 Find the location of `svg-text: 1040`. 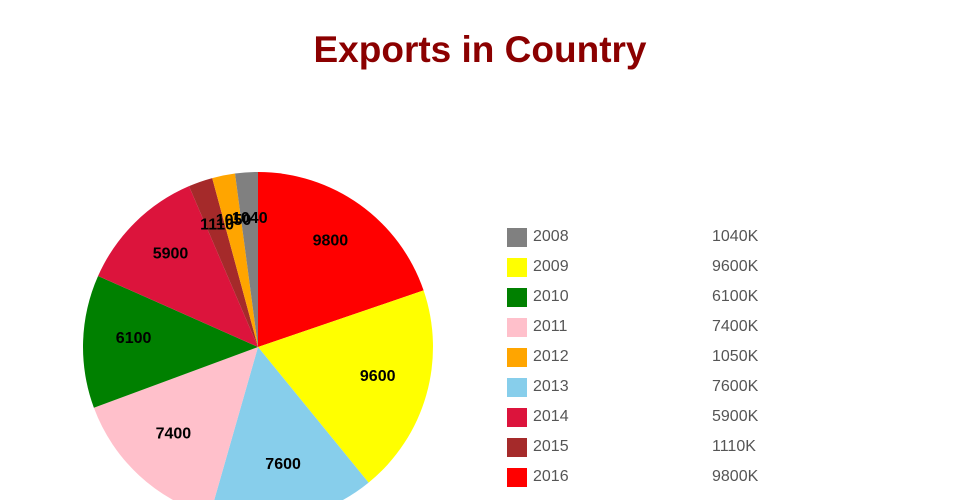

svg-text: 1040 is located at coordinates (250, 218).